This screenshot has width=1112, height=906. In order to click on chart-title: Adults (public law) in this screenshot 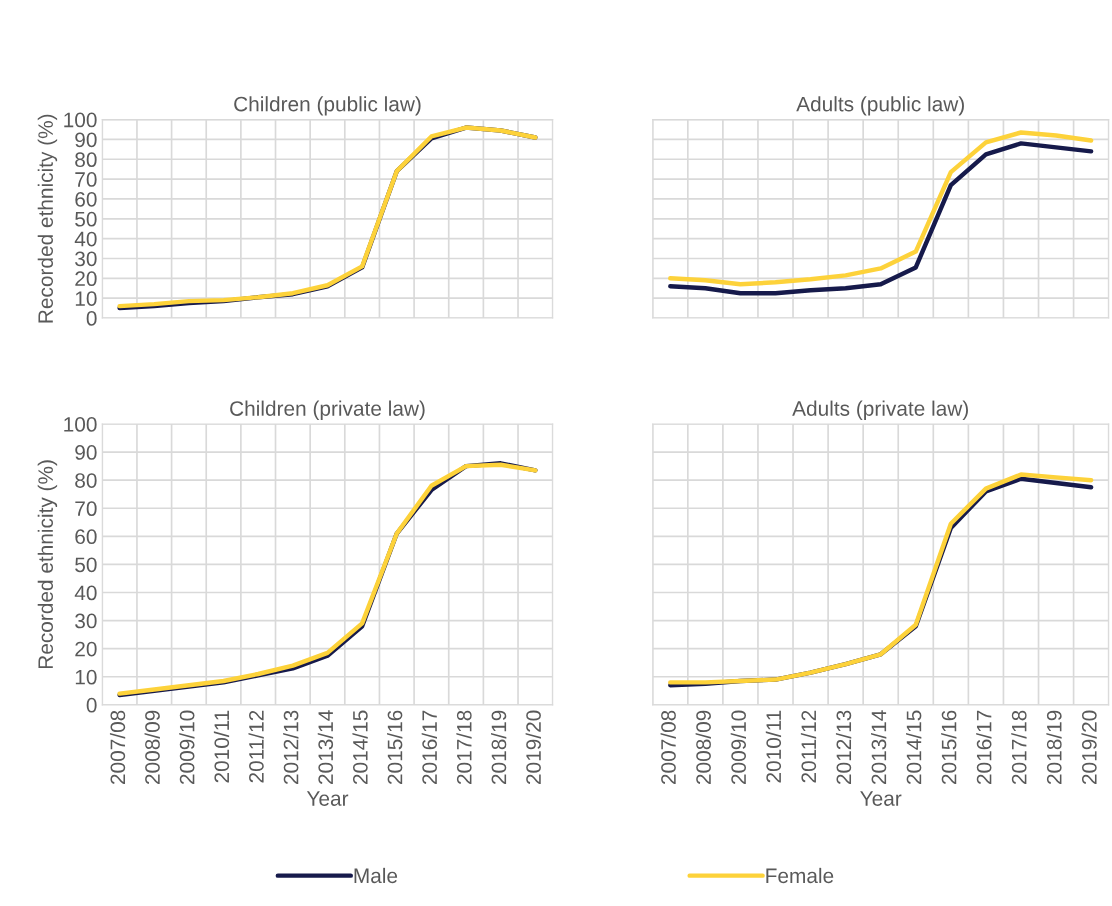, I will do `click(880, 106)`.